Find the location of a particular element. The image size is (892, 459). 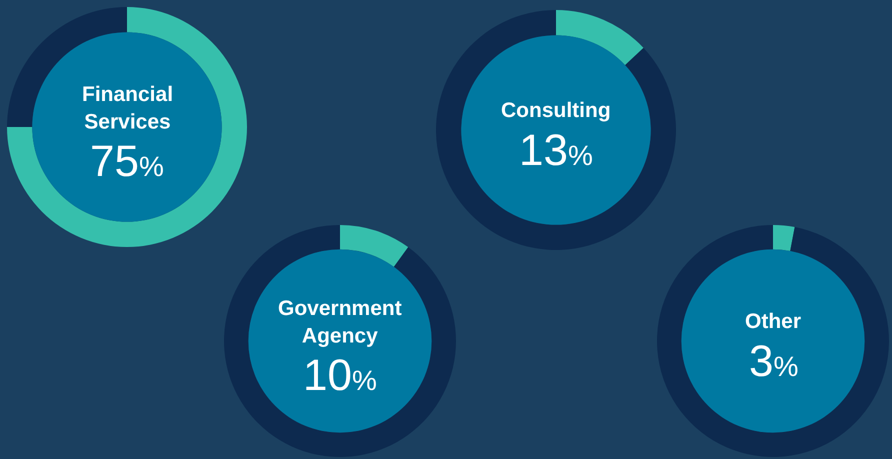

data-label: 13% is located at coordinates (556, 150).